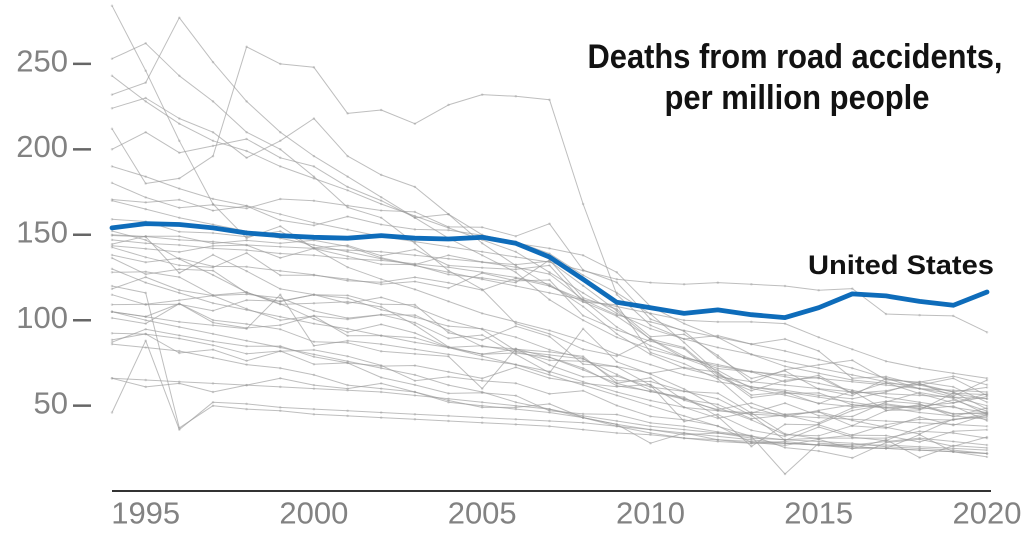 This screenshot has height=535, width=1024. Describe the element at coordinates (901, 265) in the screenshot. I see `svg-text: United States` at that location.